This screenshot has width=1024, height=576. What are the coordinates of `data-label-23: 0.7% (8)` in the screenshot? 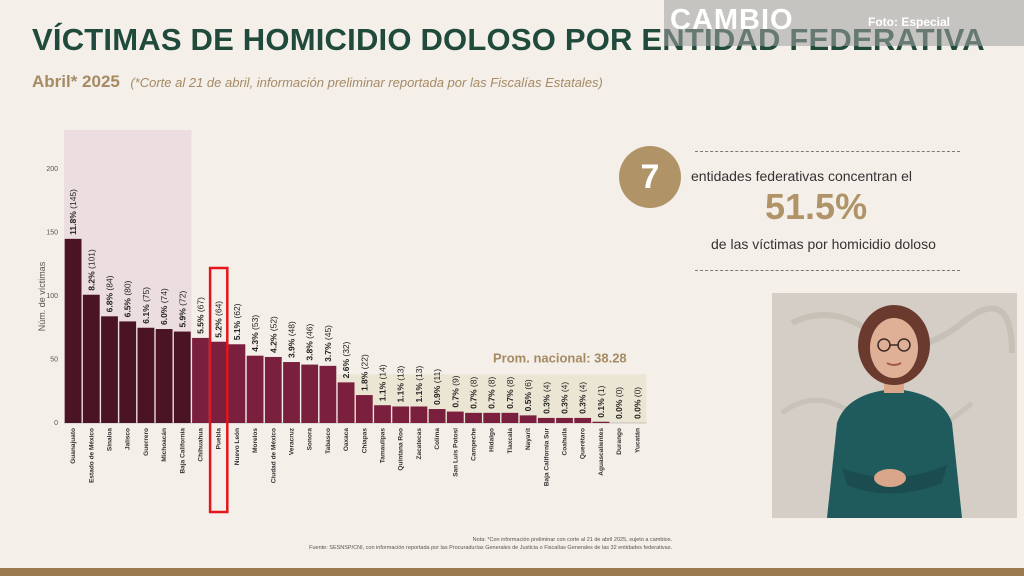 It's located at (492, 393).